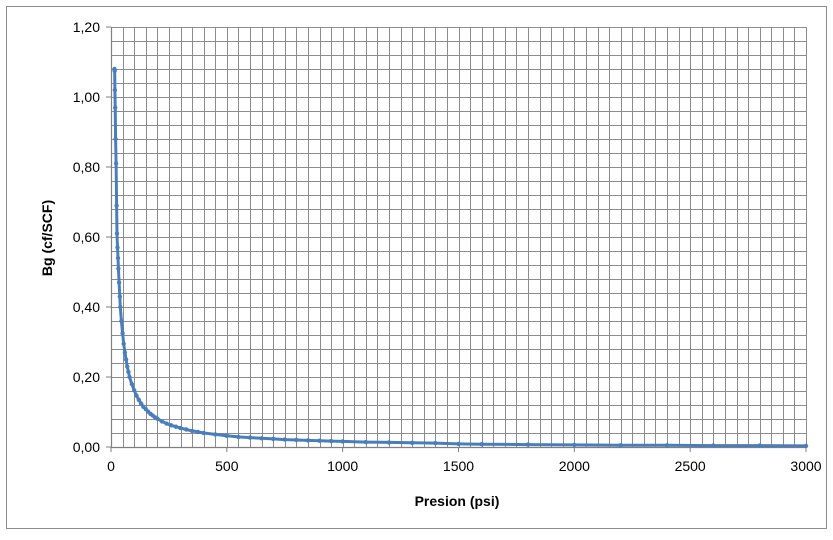 This screenshot has width=833, height=540. Describe the element at coordinates (690, 466) in the screenshot. I see `x-tick-label: 2500` at that location.